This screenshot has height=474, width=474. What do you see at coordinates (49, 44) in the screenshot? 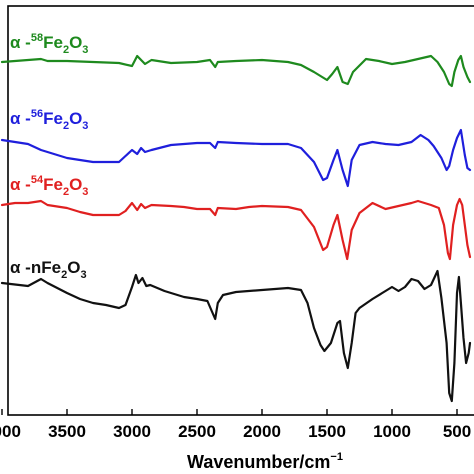
I see `series-label-1: α -58Fe2O3` at bounding box center [49, 44].